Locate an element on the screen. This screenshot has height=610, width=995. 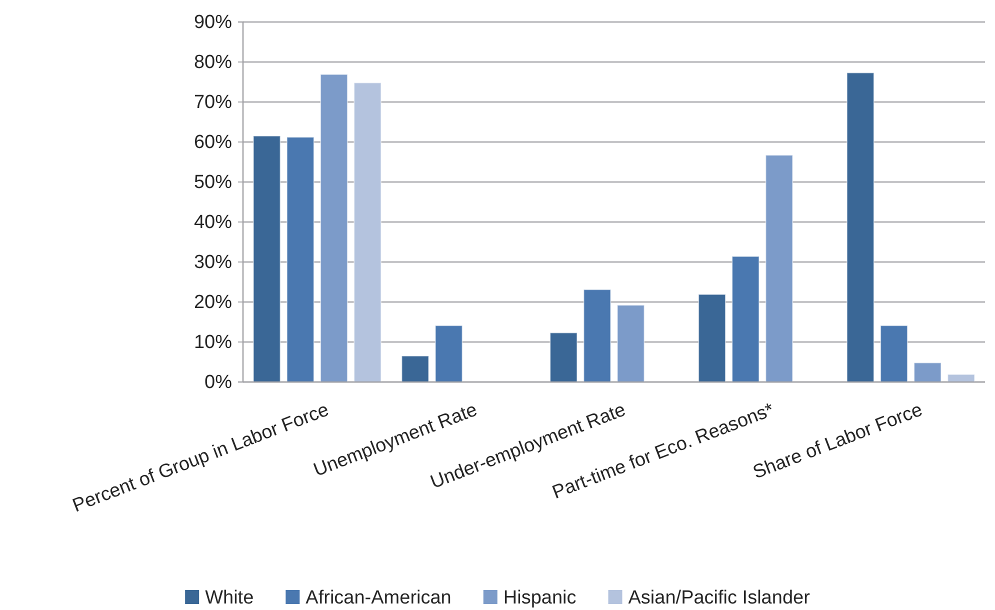
y-tick-label: 0% is located at coordinates (218, 383).